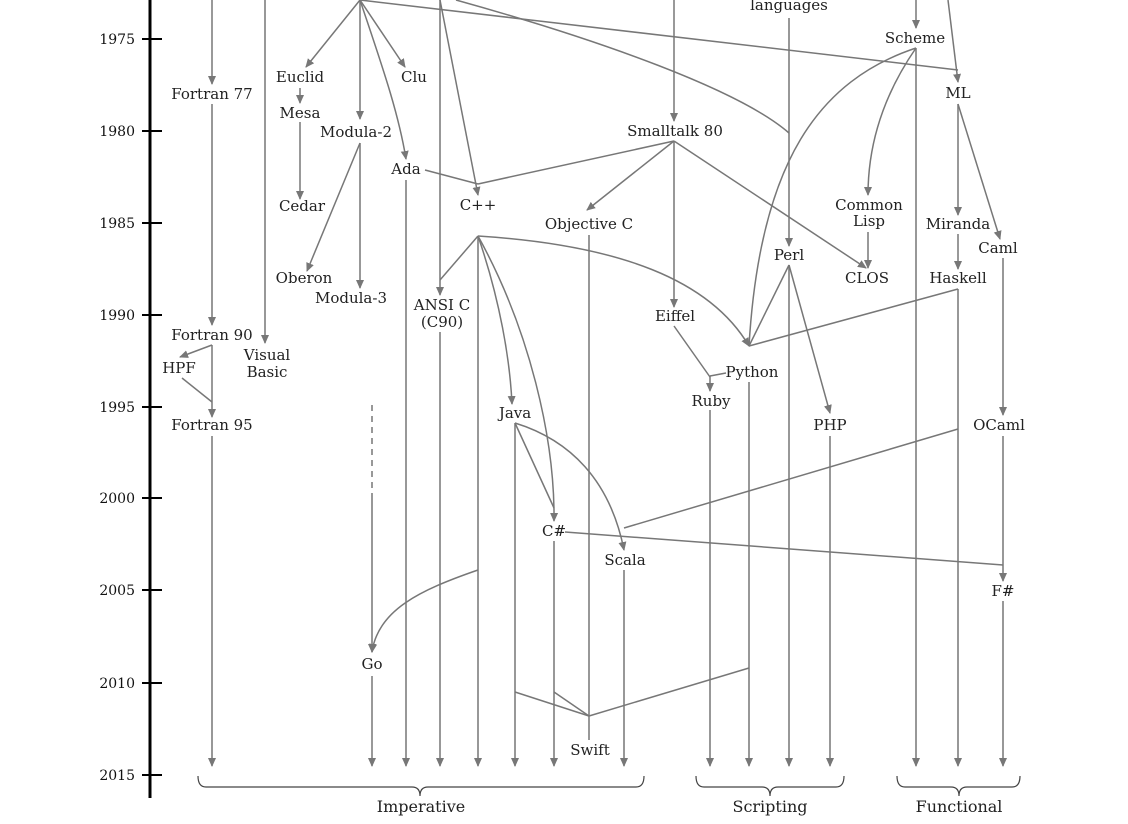 The image size is (1128, 824). I want to click on edge-pascal-to-ml, so click(659, 35).